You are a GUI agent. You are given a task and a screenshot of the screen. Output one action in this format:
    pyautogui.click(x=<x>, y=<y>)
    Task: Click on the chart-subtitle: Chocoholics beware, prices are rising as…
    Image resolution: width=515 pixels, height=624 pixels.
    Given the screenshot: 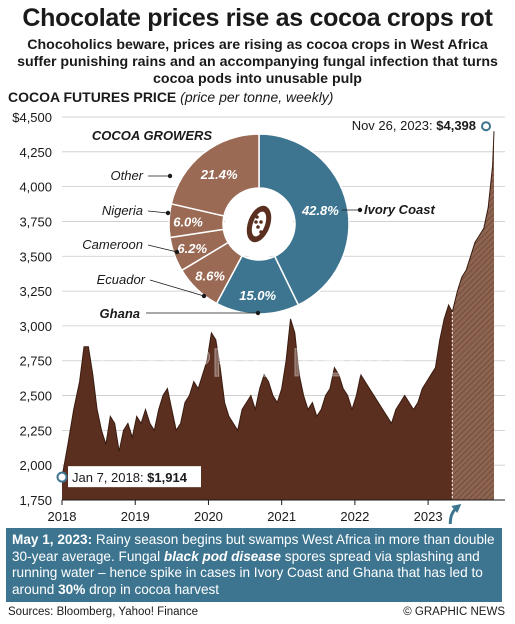 What is the action you would take?
    pyautogui.click(x=257, y=62)
    